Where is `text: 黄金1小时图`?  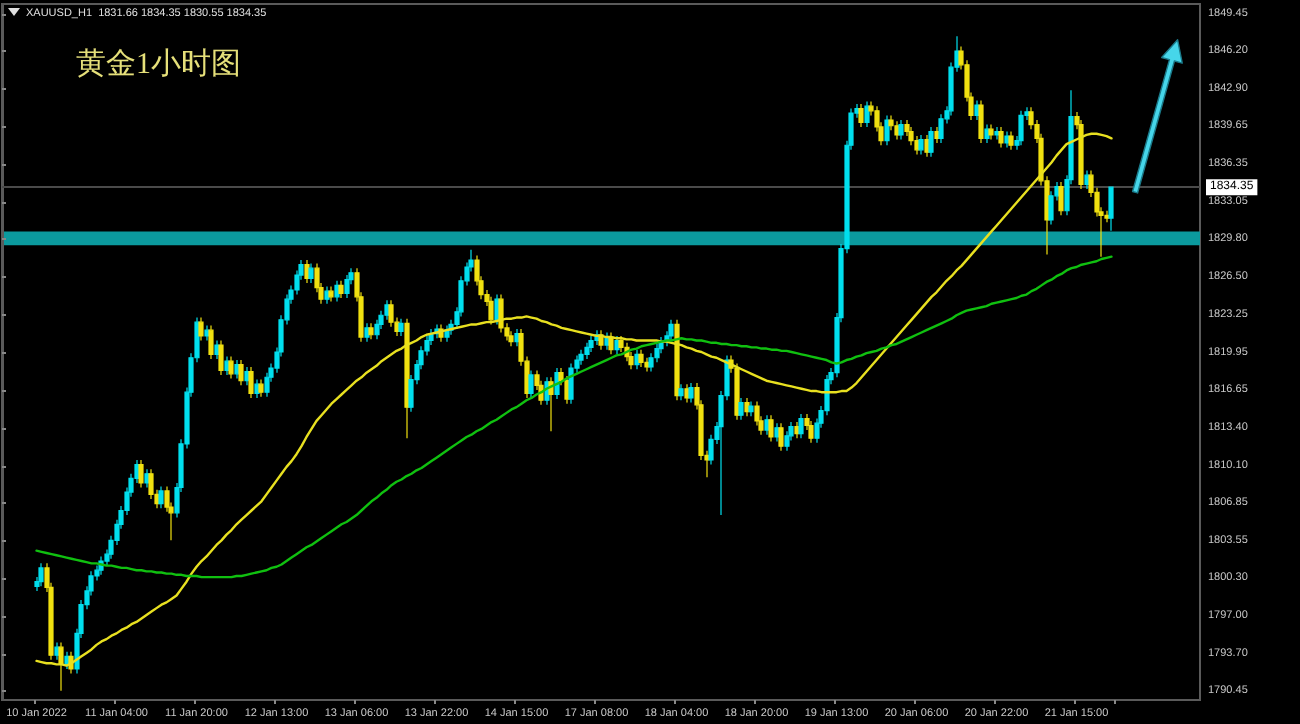 text: 黄金1小时图 is located at coordinates (158, 64).